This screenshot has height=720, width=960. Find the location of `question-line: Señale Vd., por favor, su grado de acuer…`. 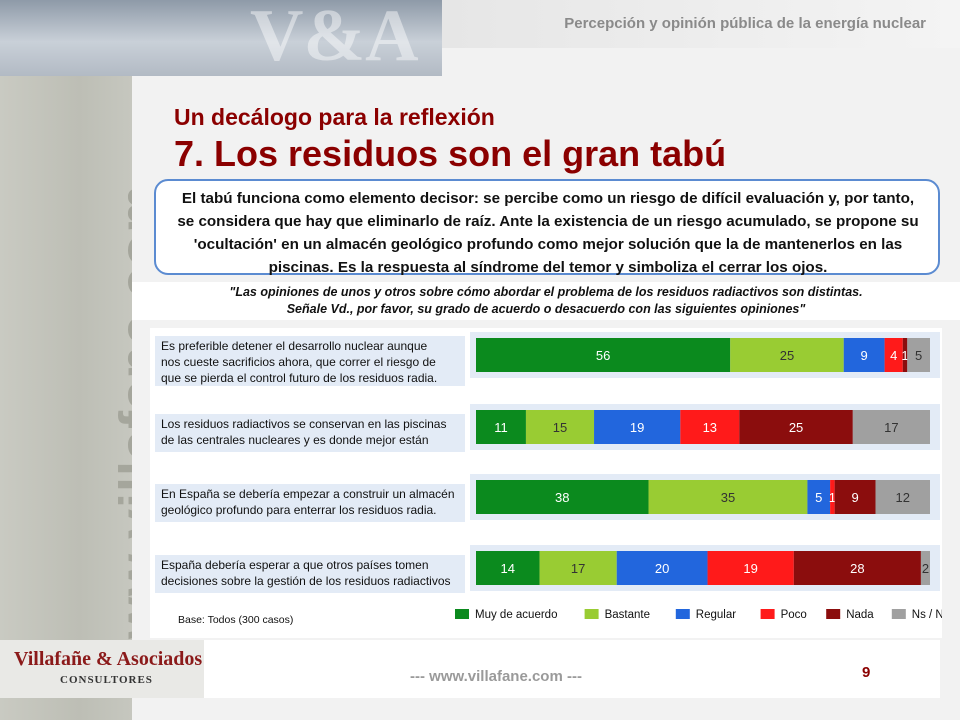

question-line: Señale Vd., por favor, su grado de acuer… is located at coordinates (546, 309).